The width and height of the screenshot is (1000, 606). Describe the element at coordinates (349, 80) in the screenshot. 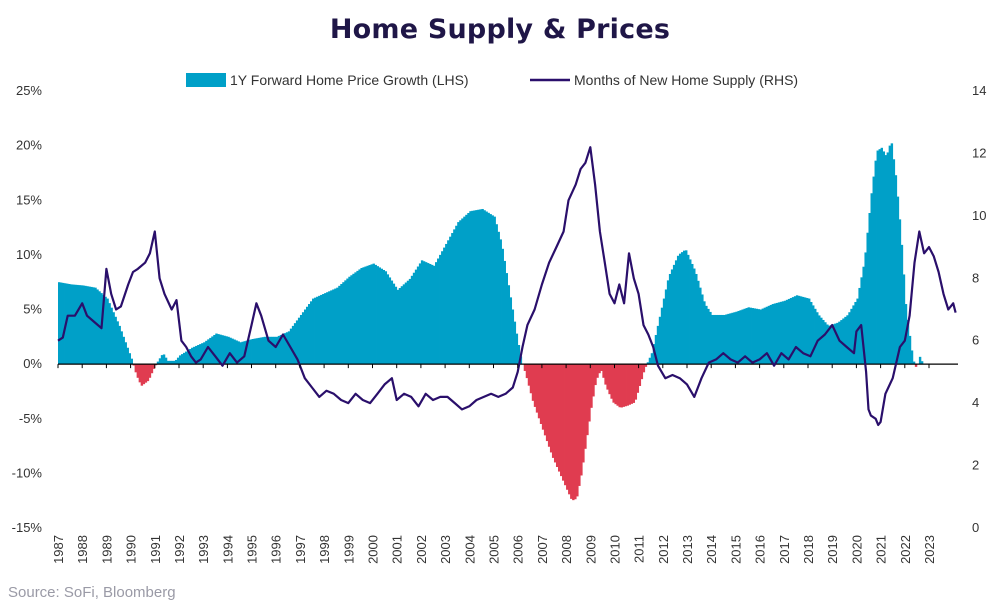

I see `legend-label-price-growth: 1Y Forward Home Price Growth (LHS)` at that location.